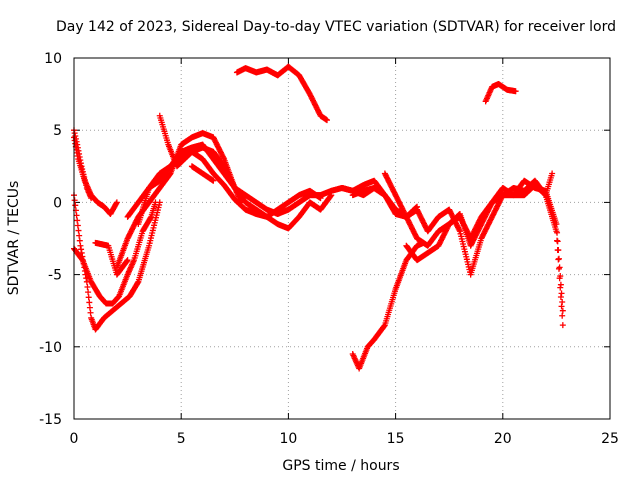 The image size is (640, 480). I want to click on x-tick-label: 0, so click(74, 439).